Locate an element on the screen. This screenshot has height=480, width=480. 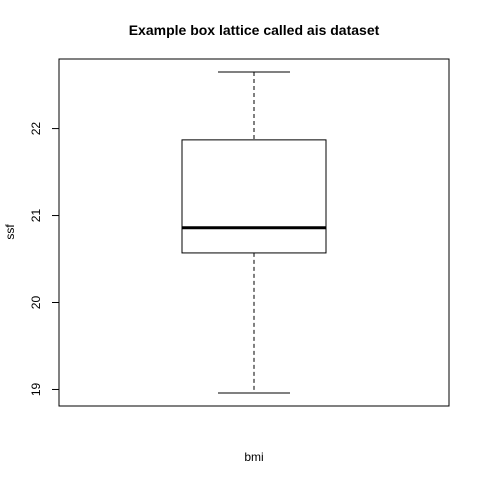
y-tick-label-0: 19 is located at coordinates (36, 389).